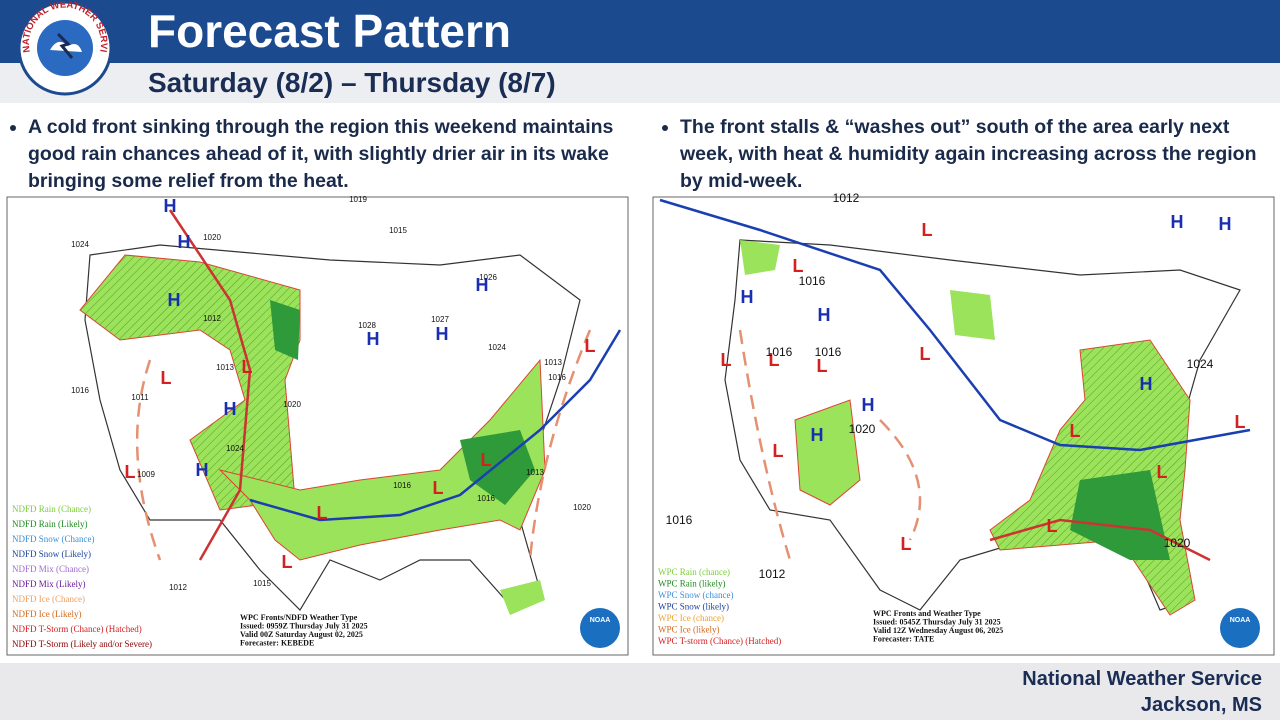 The width and height of the screenshot is (1280, 720). What do you see at coordinates (1201, 705) in the screenshot?
I see `footer-line: Jackson, MS` at bounding box center [1201, 705].